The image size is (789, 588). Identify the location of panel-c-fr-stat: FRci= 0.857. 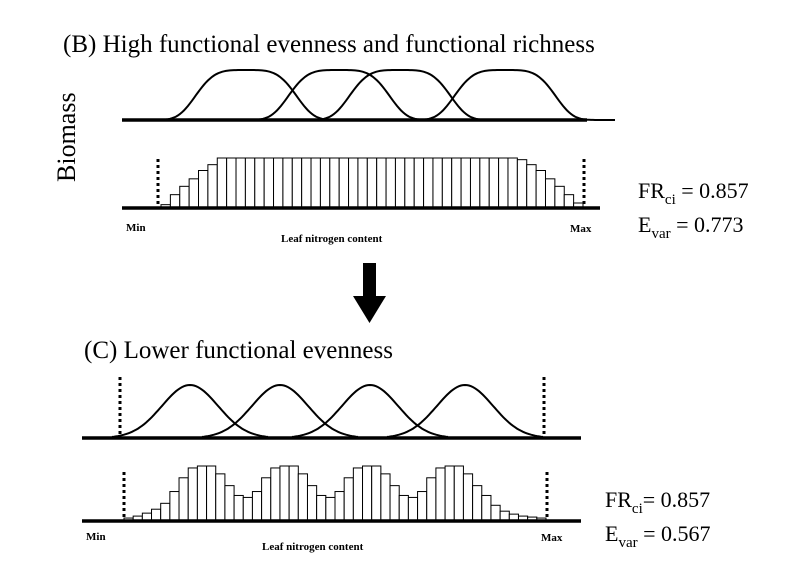
(657, 502).